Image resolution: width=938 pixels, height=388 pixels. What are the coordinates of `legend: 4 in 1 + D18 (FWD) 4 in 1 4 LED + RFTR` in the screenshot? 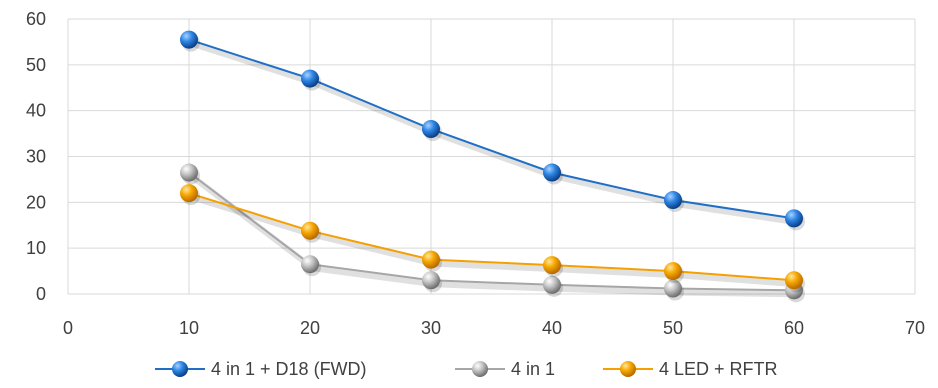 It's located at (466, 369).